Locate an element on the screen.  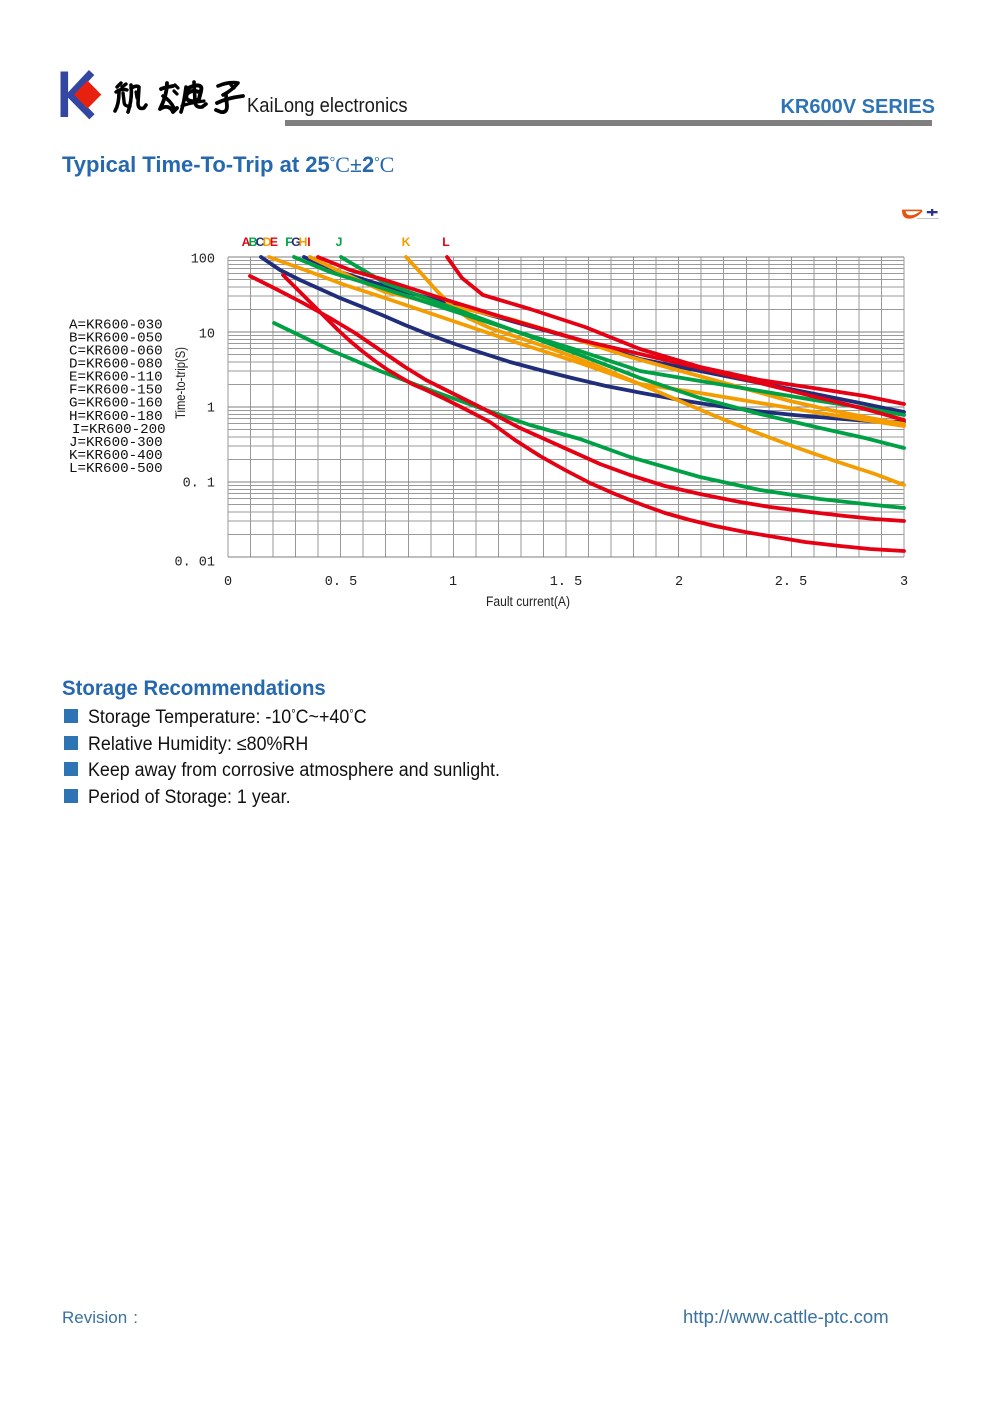
svg-text: C is located at coordinates (260, 242).